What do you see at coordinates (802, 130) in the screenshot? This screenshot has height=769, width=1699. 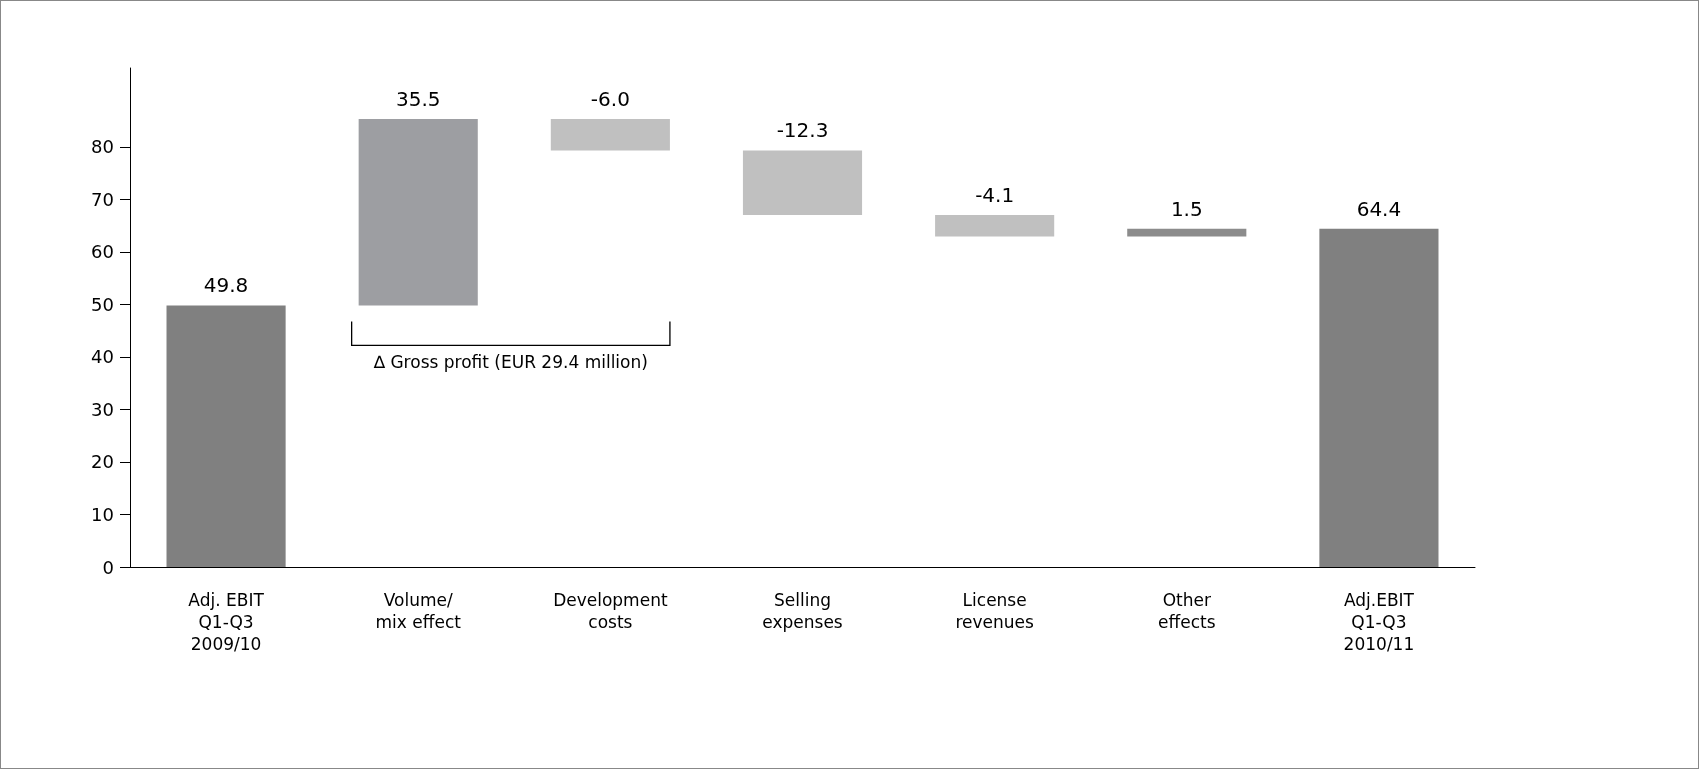 I see `data-label: -12.3` at bounding box center [802, 130].